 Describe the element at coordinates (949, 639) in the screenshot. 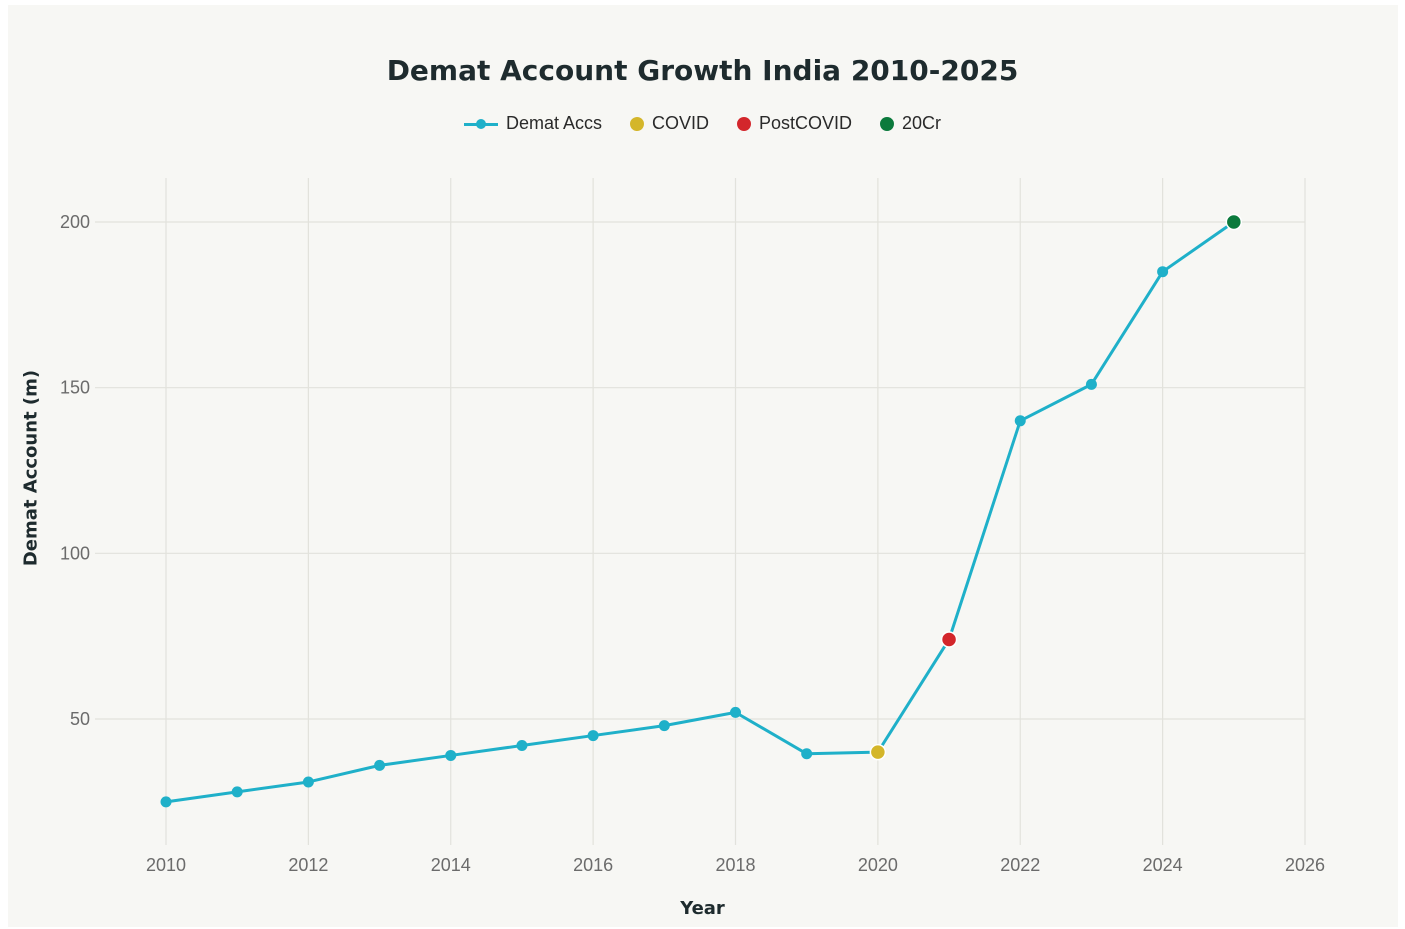

I see `data-point-postcovid` at that location.